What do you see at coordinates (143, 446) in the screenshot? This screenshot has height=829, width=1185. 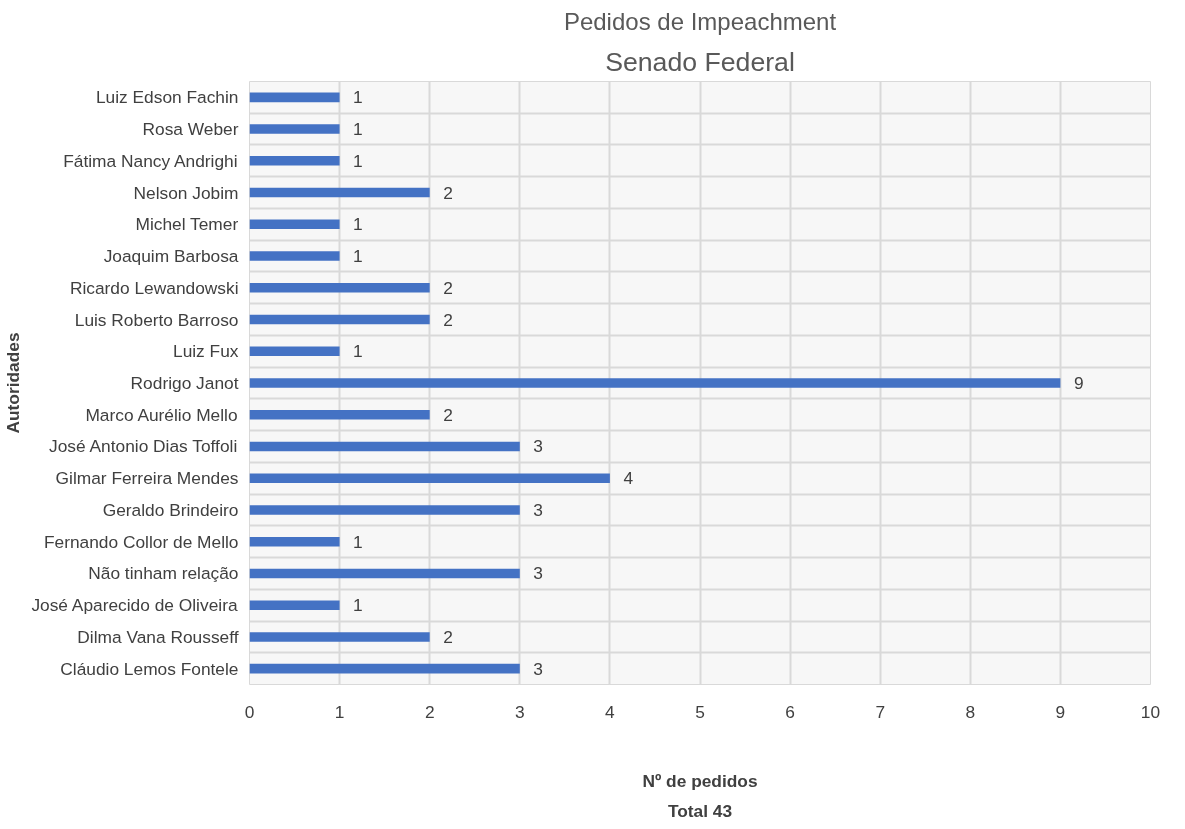 I see `y-tick-label: José Antonio Dias Toffoli` at bounding box center [143, 446].